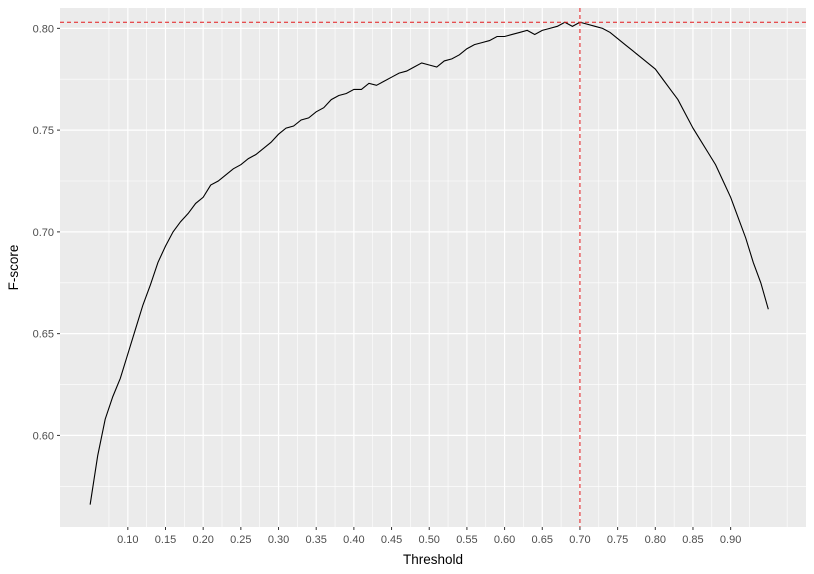  What do you see at coordinates (165, 540) in the screenshot?
I see `x-tick-label: 0.15` at bounding box center [165, 540].